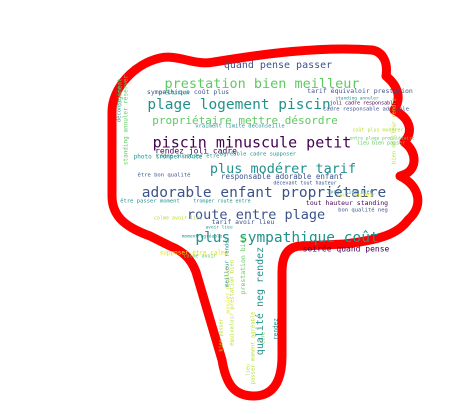 This screenshot has height=414, width=472. Describe the element at coordinates (222, 334) in the screenshot. I see `word-cloud-term: bien passer` at that location.